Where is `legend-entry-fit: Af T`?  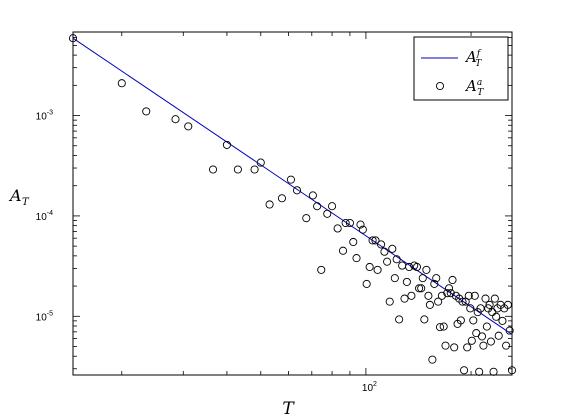
legend-entry-fit: Af T is located at coordinates (473, 58).